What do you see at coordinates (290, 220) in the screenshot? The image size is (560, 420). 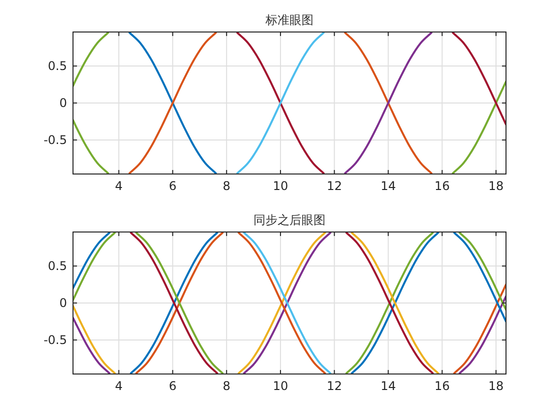 I see `chart-title: 同步之后眼图` at bounding box center [290, 220].